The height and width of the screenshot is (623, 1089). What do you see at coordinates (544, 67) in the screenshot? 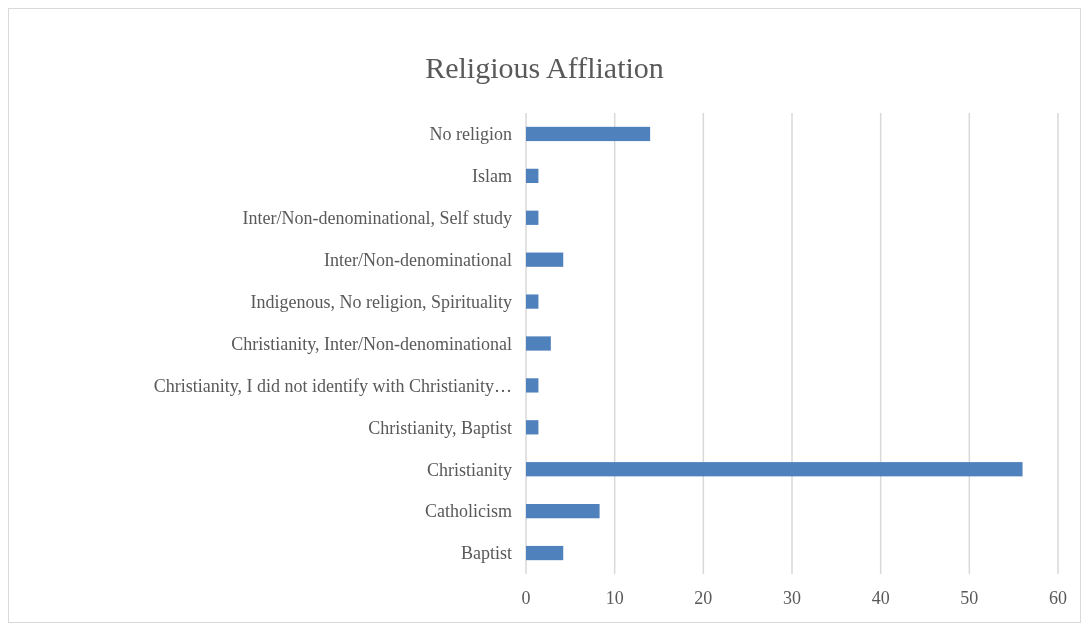
I see `chart-title: Religious Affliation` at bounding box center [544, 67].